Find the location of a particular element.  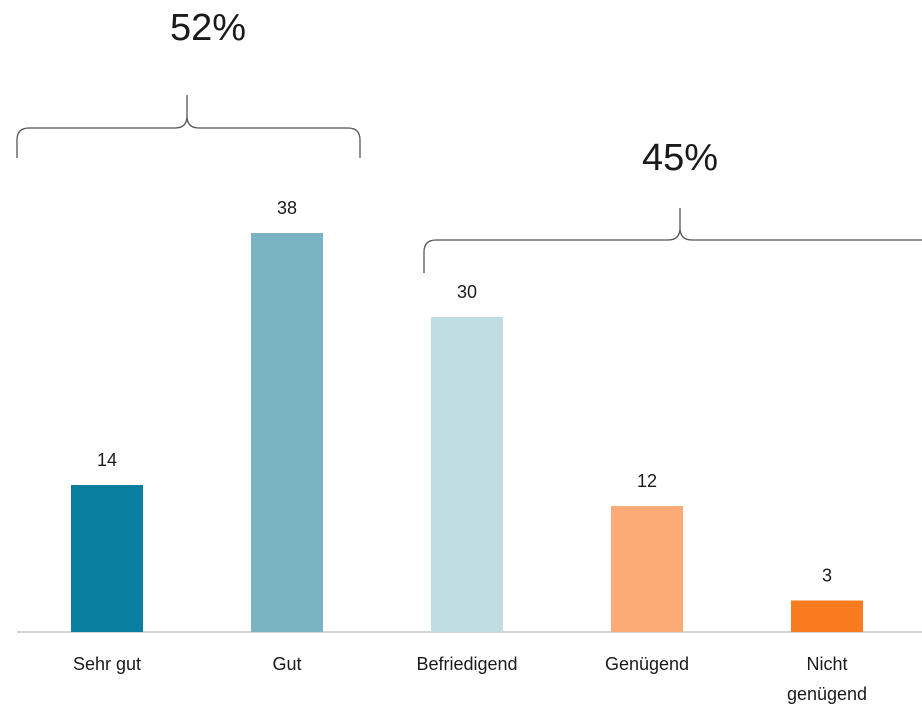

x-tick-label: Gut is located at coordinates (287, 664).